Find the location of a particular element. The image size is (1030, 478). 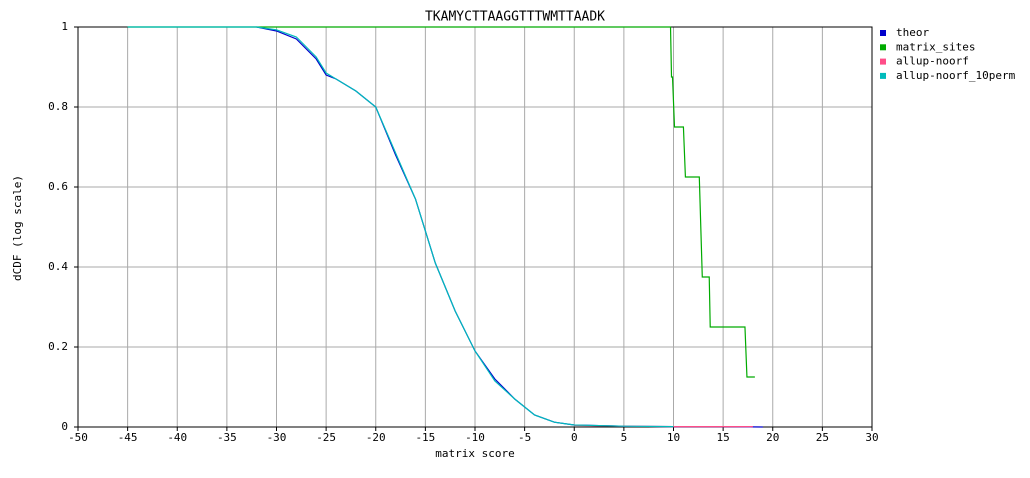

x-tick-label: -15 is located at coordinates (425, 437).